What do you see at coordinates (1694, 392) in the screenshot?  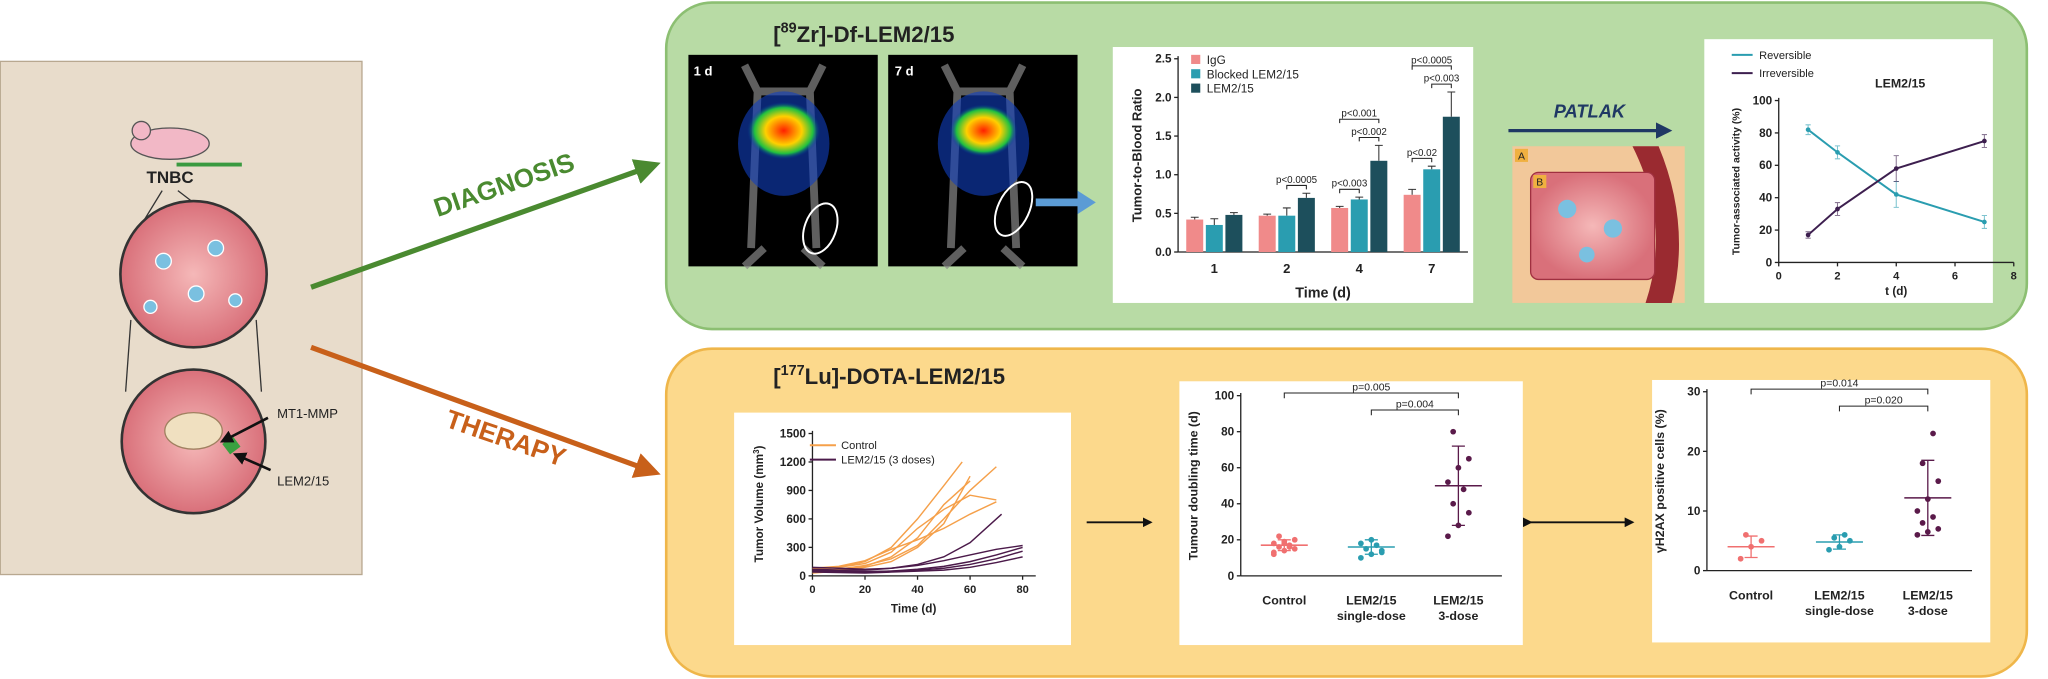 I see `y-tick-label: 30` at bounding box center [1694, 392].